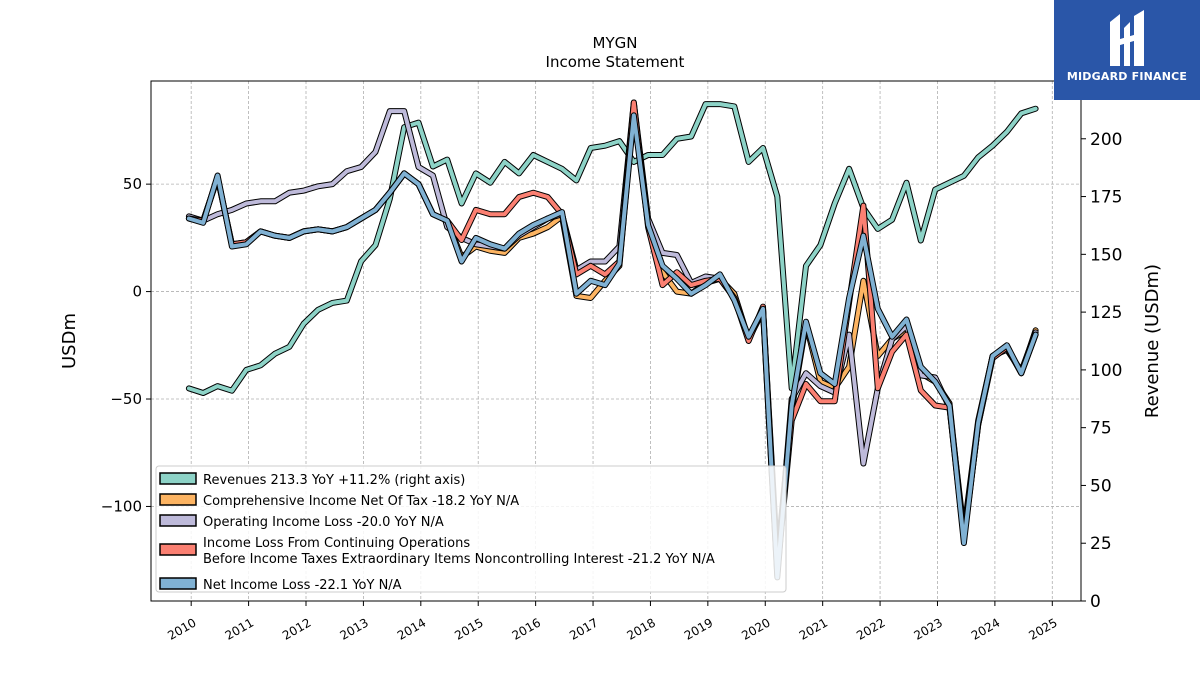 The height and width of the screenshot is (675, 1200). I want to click on x-tick-label: 2022, so click(870, 628).